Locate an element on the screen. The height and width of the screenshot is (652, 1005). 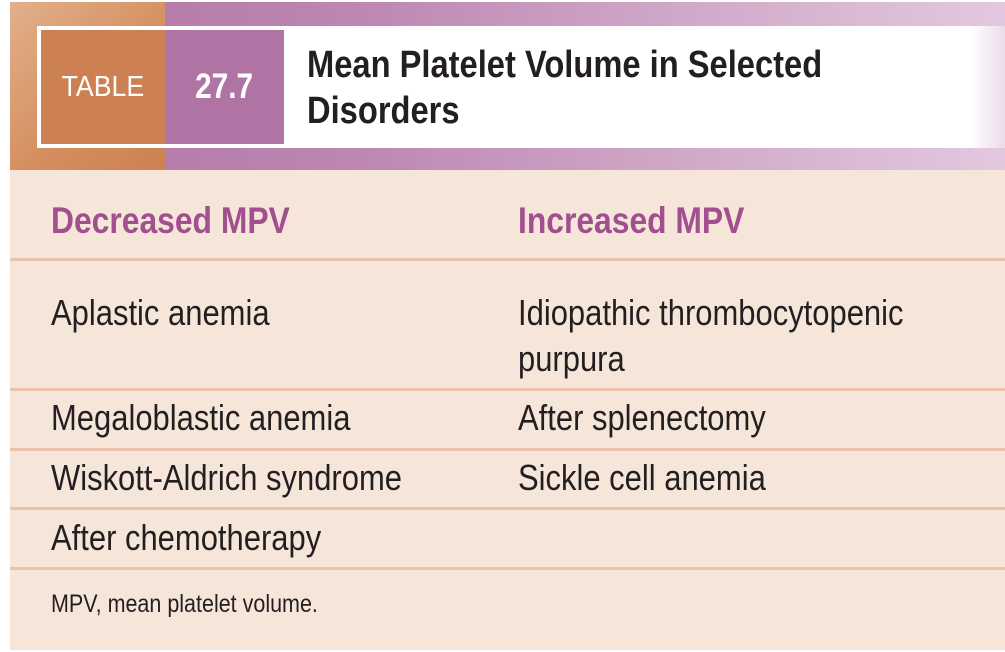
table-title-line1: Mean Platelet Volume in Selected is located at coordinates (565, 65).